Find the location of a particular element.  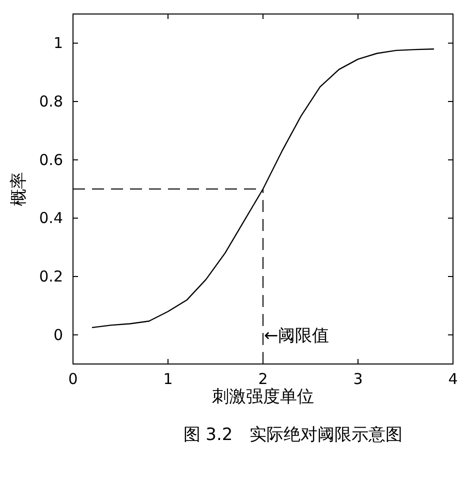

y-tick-label: 1 is located at coordinates (58, 43).